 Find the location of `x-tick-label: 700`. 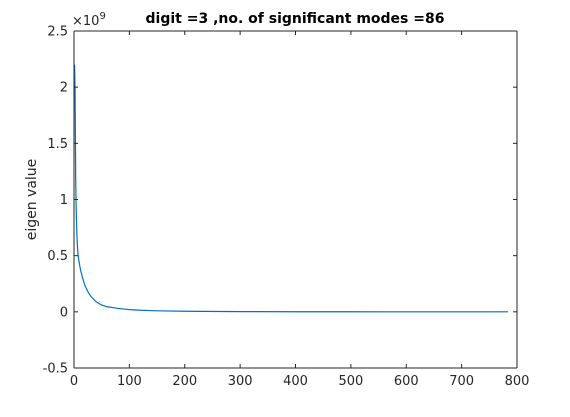

x-tick-label: 700 is located at coordinates (461, 381).